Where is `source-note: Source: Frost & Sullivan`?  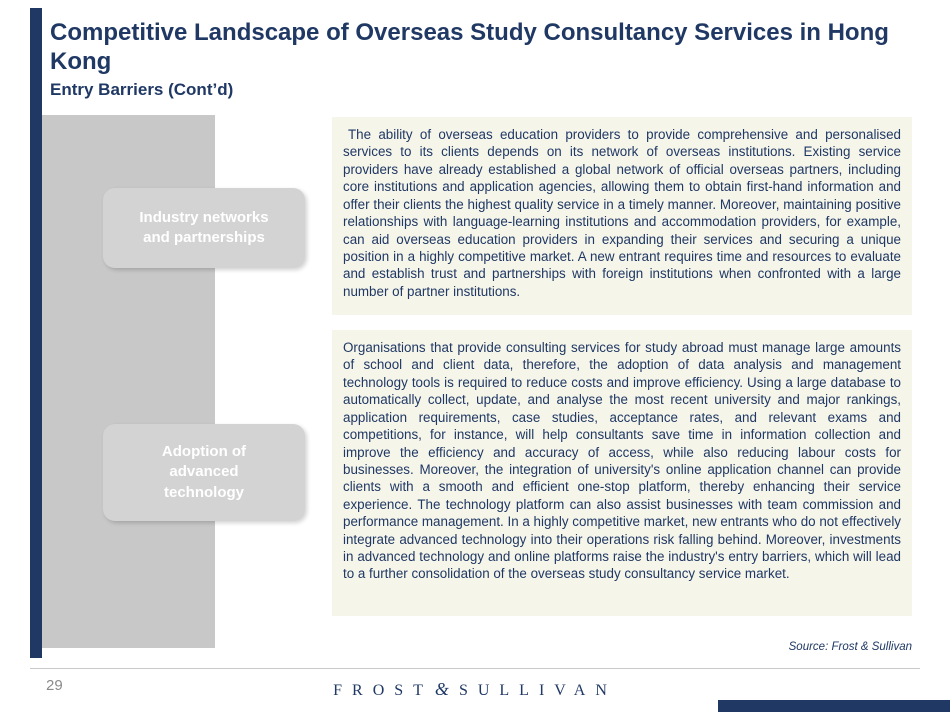 source-note: Source: Frost & Sullivan is located at coordinates (850, 647).